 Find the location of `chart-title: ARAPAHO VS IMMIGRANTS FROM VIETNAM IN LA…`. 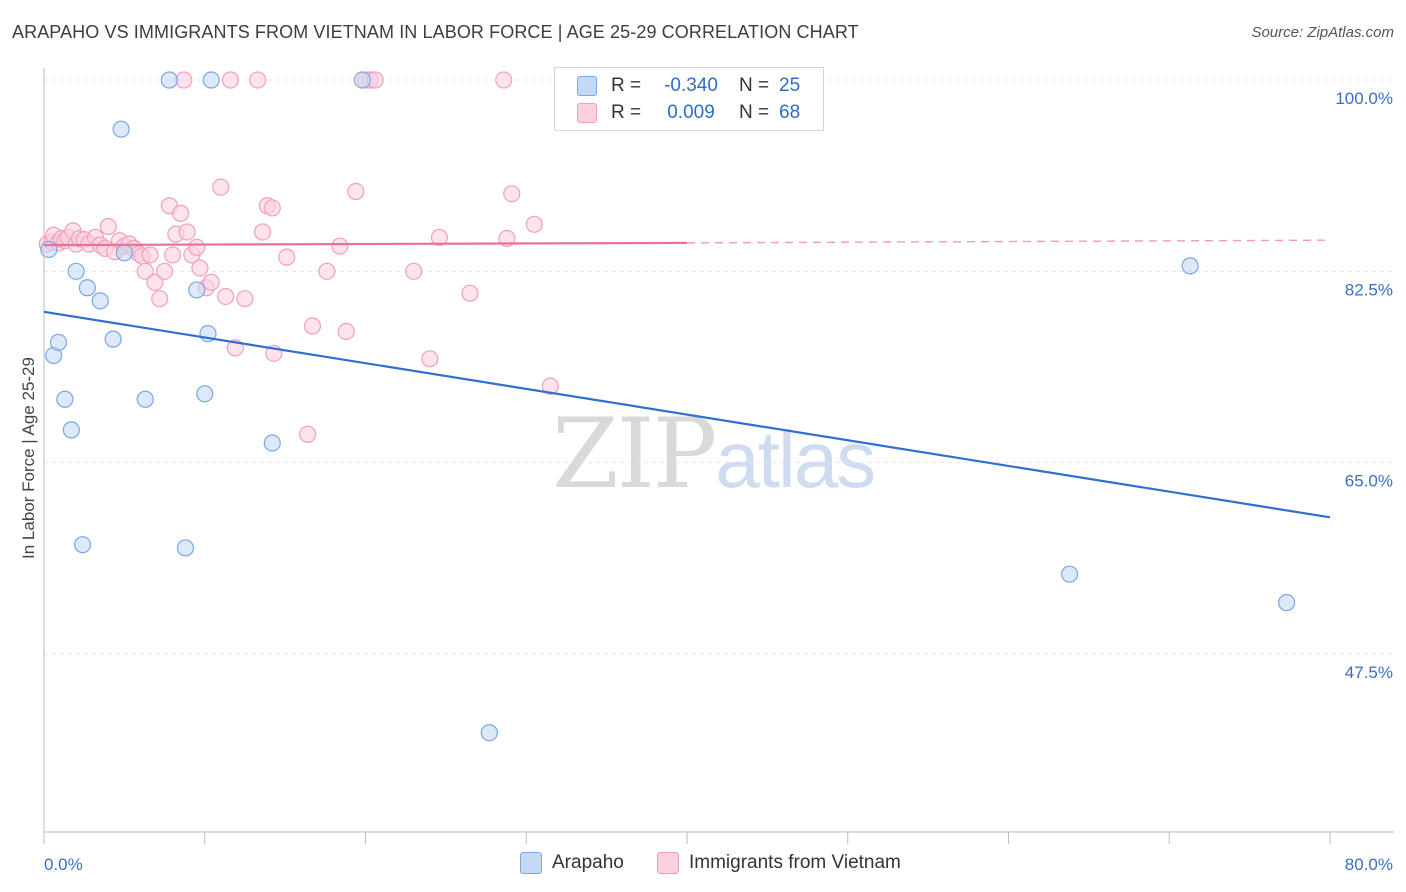

chart-title: ARAPAHO VS IMMIGRANTS FROM VIETNAM IN LA… is located at coordinates (435, 32).